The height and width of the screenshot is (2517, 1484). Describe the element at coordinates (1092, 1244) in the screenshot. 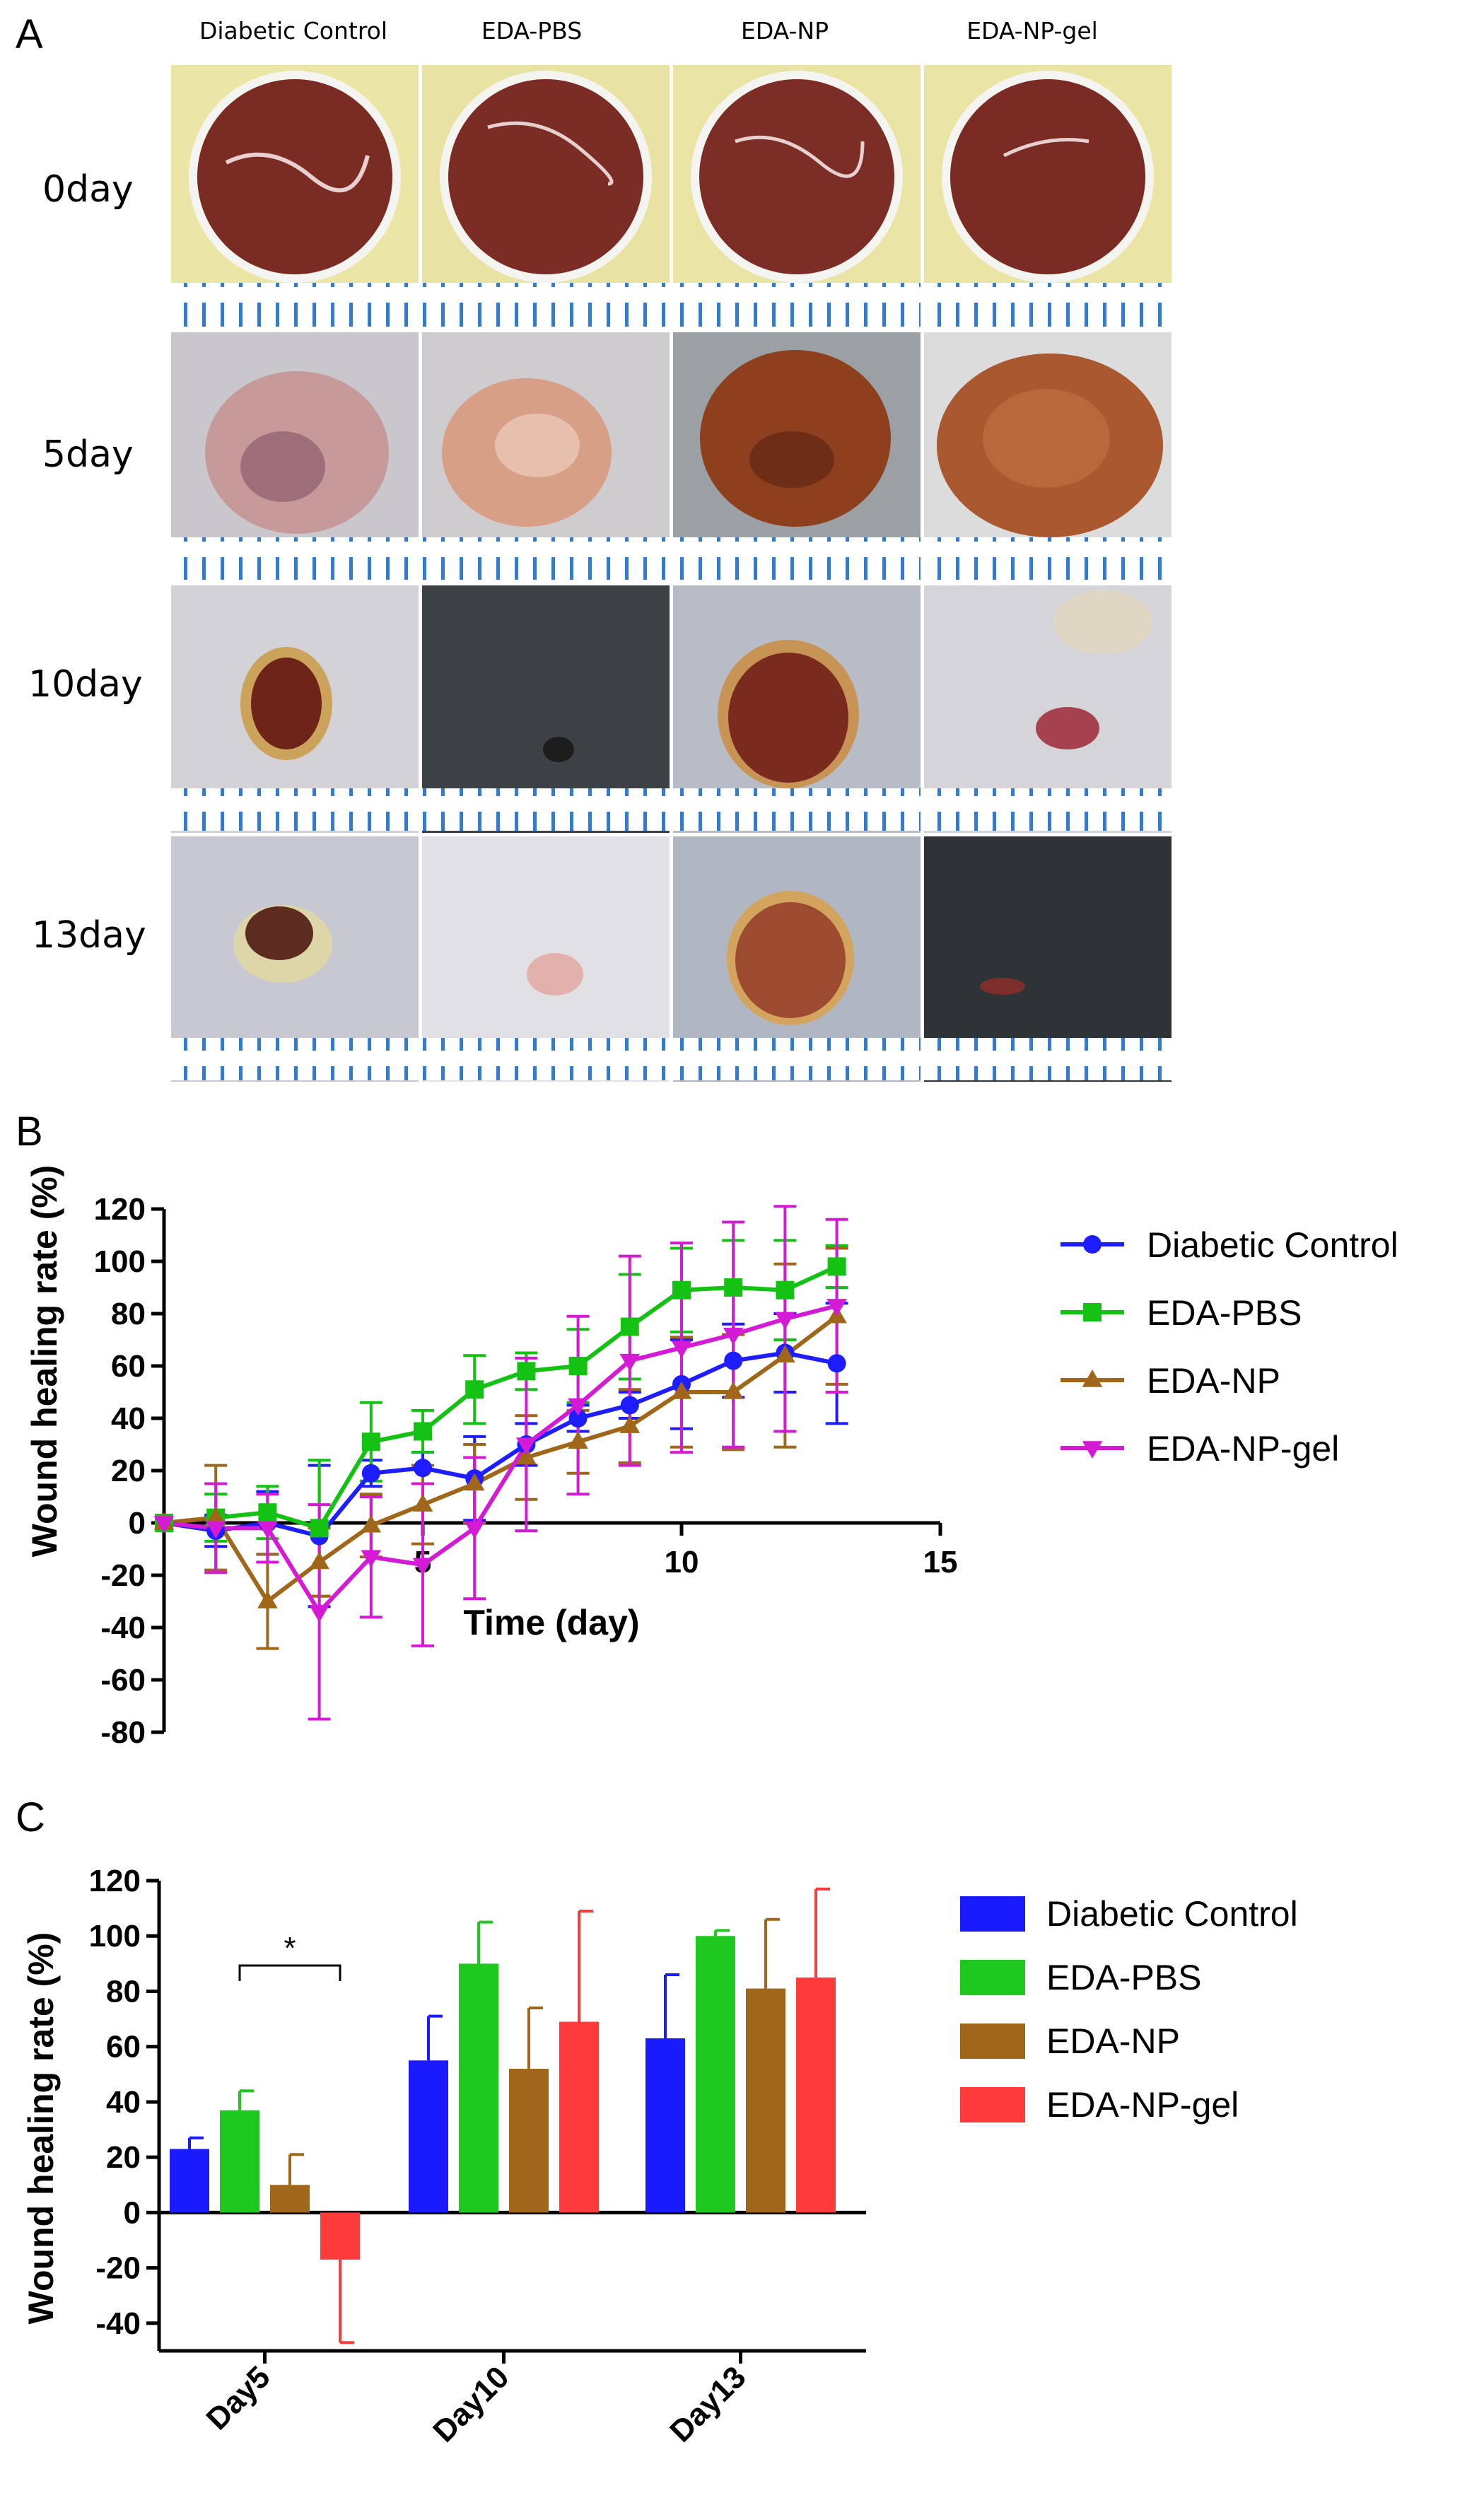

I see `chart-b-legend-marker-diabetic-control` at that location.